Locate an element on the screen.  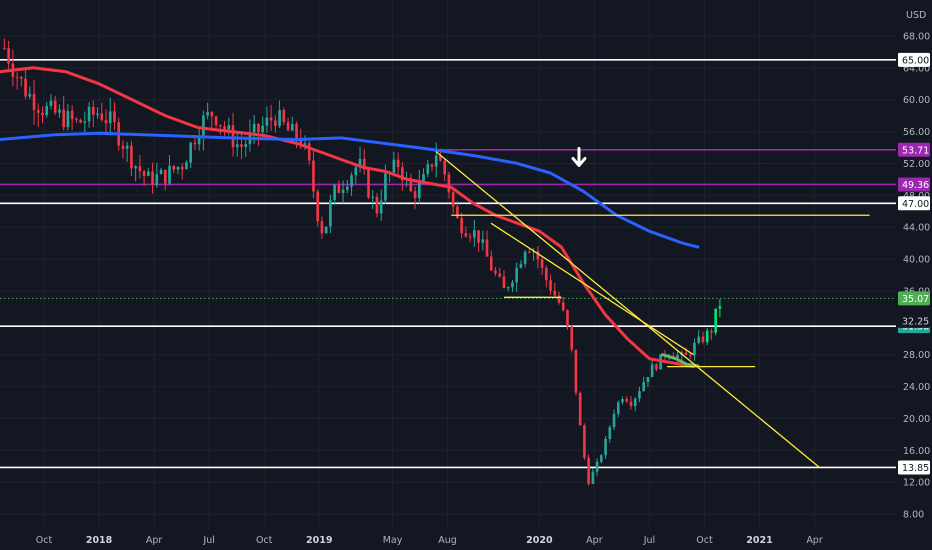
y-tick-label: 24.00 is located at coordinates (916, 387).